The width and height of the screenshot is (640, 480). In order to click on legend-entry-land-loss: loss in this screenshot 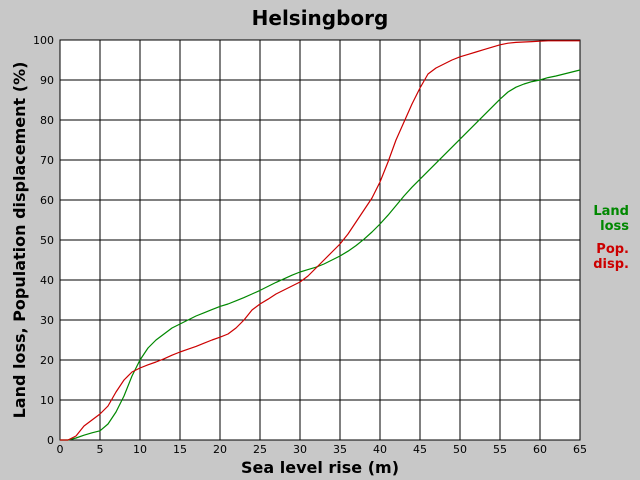, I will do `click(614, 226)`.